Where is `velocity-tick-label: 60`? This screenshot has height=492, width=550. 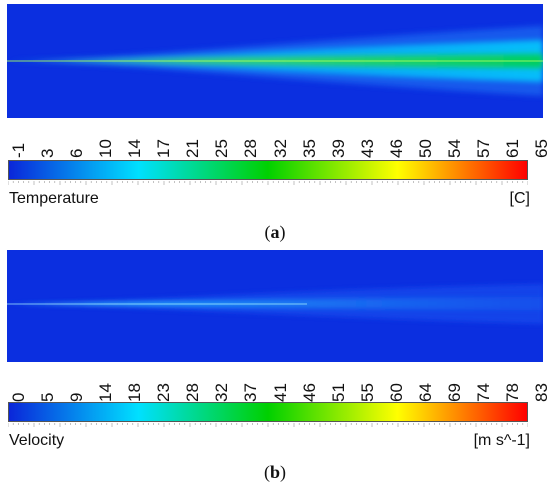
velocity-tick-label: 60 is located at coordinates (396, 392).